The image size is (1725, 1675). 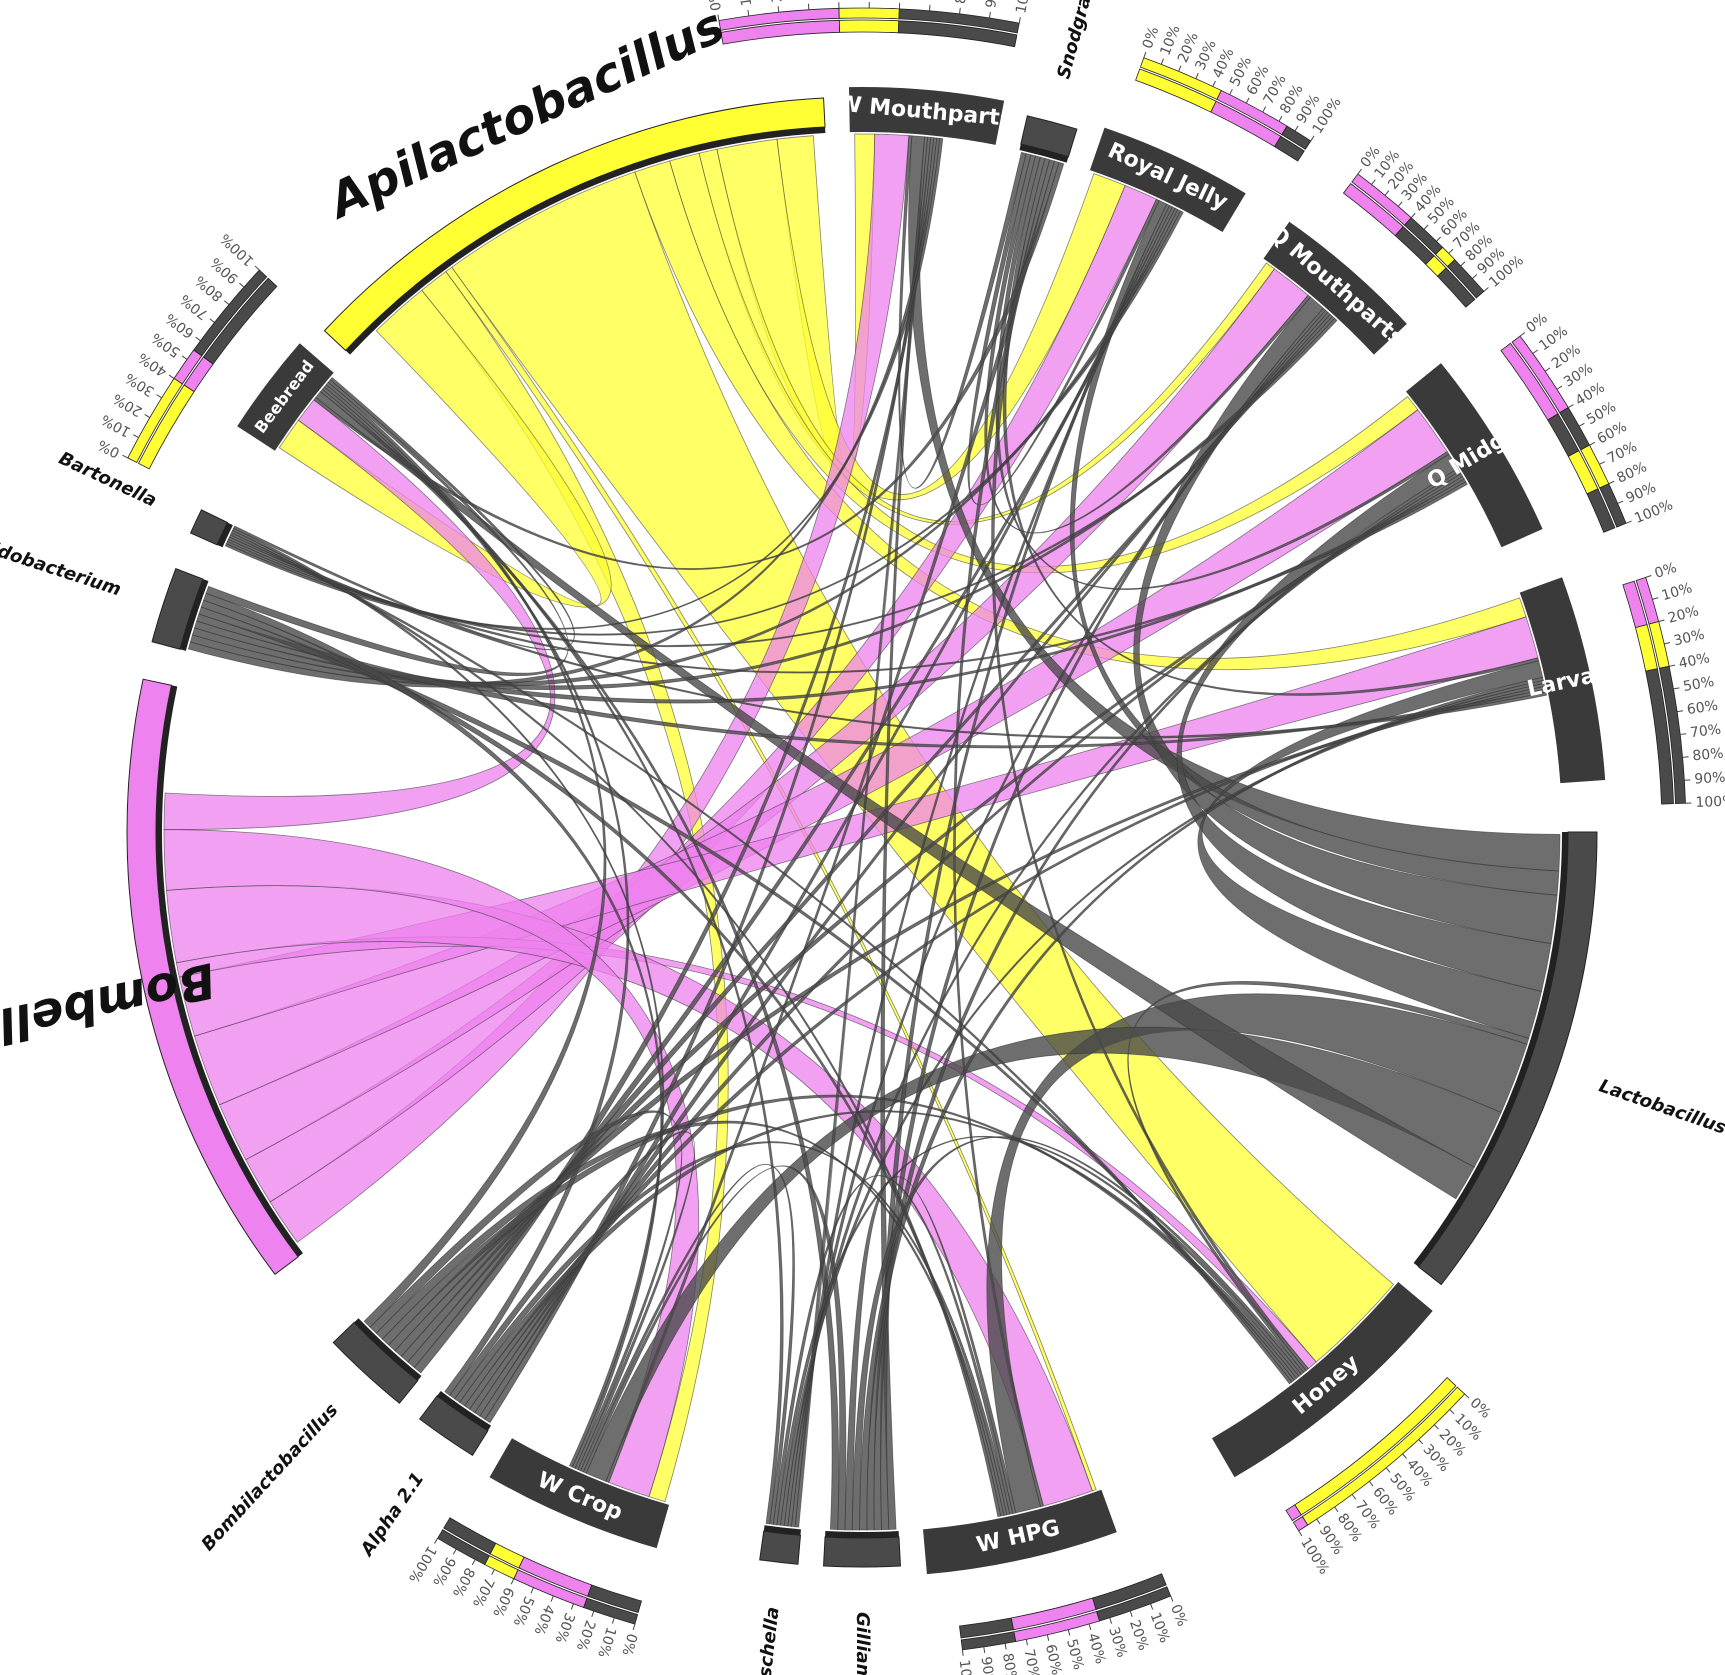 I want to click on ribbon-lactobacillus-q-mouthparts, so click(x=1345, y=620).